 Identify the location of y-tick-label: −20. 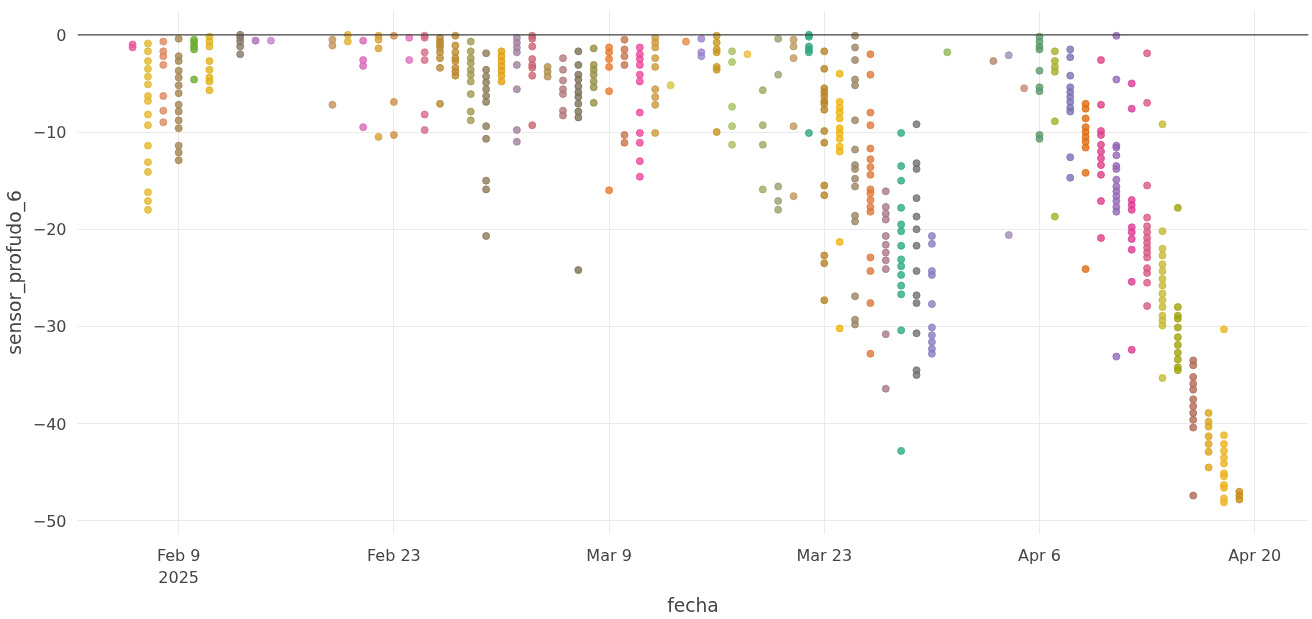
(49, 230).